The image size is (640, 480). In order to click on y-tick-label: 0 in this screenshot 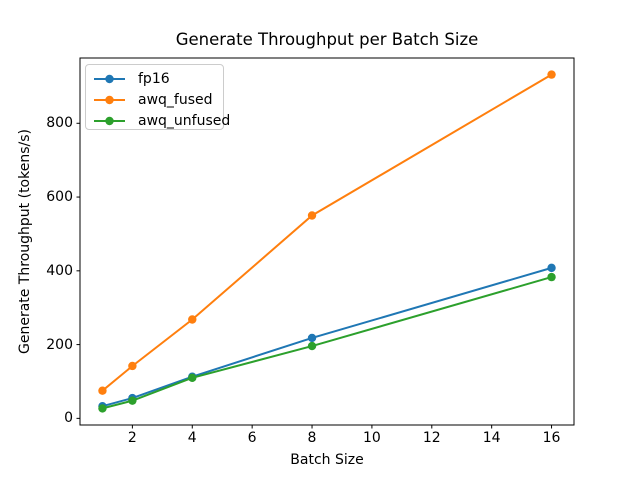, I will do `click(68, 418)`.